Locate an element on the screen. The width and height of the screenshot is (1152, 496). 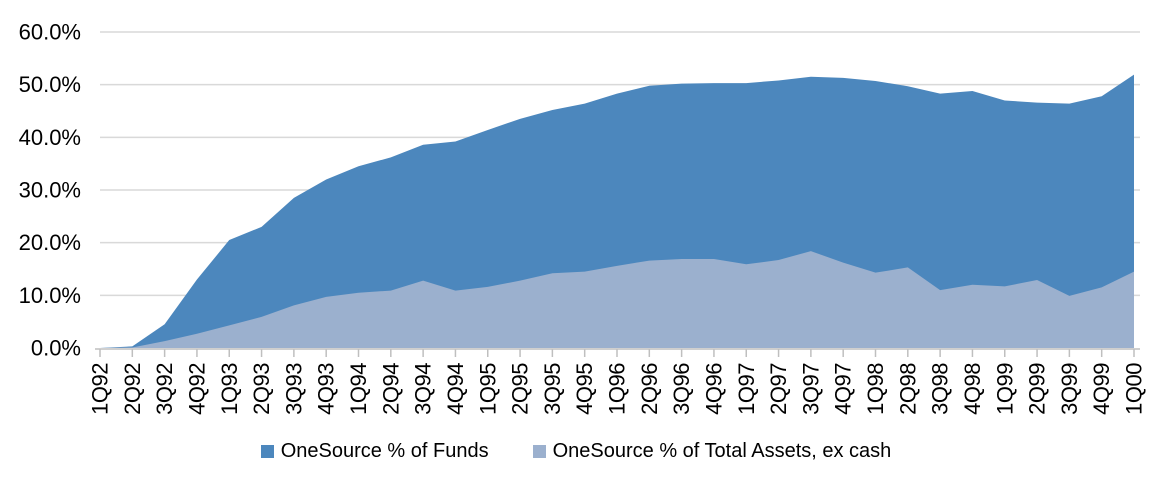
x-tick-label: 4Q95 is located at coordinates (584, 389).